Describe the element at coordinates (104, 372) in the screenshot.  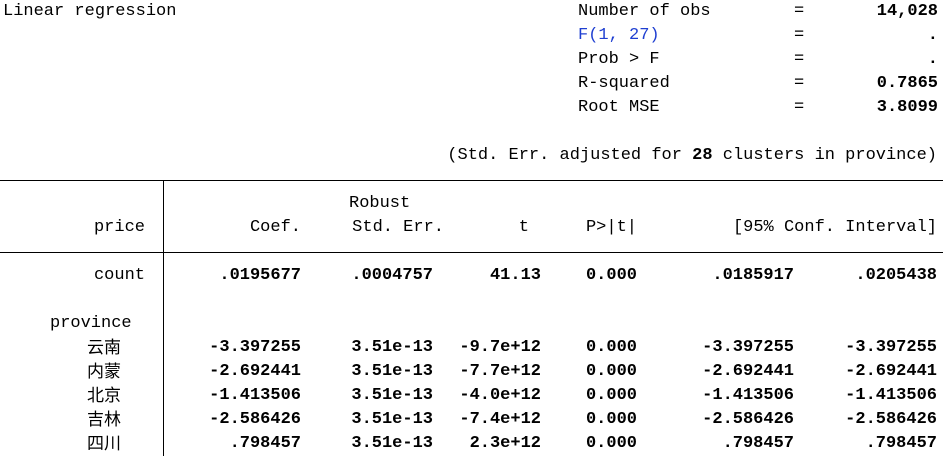
I see `row-name: 内蒙` at that location.